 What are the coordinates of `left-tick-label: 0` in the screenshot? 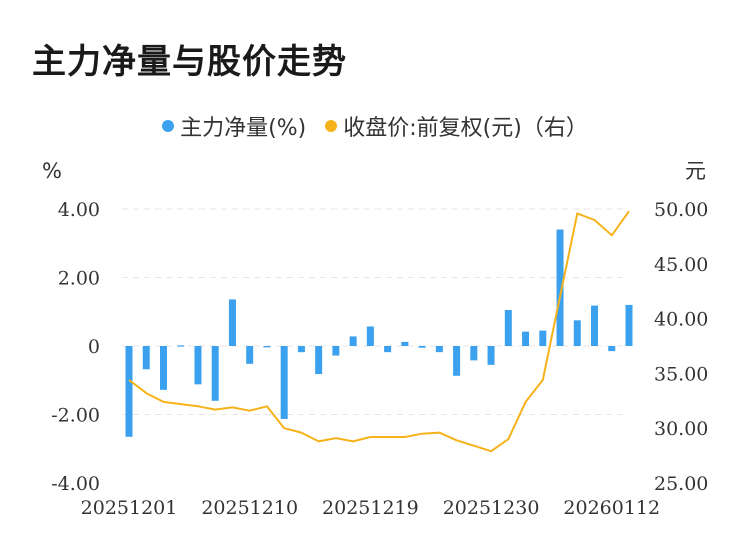 It's located at (94, 347).